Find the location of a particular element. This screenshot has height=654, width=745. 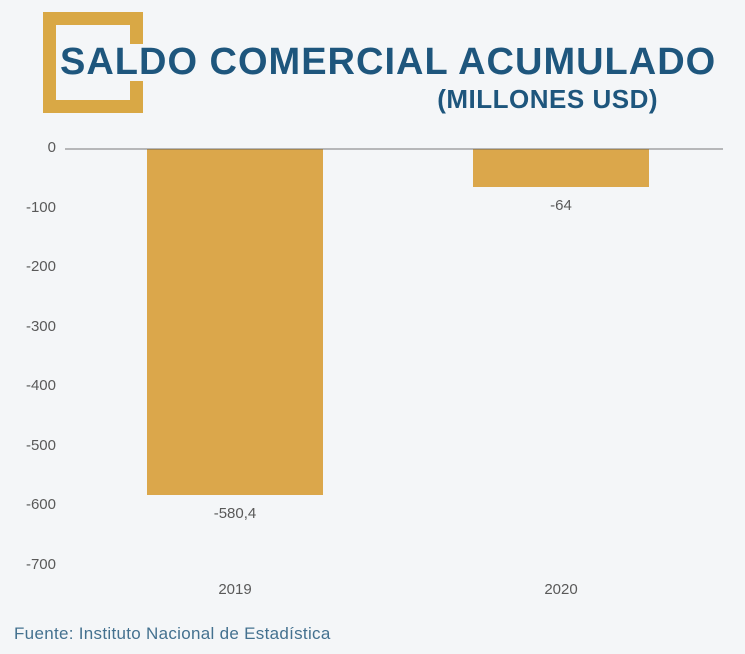

y-axis-tick-label: -100 is located at coordinates (40, 207).